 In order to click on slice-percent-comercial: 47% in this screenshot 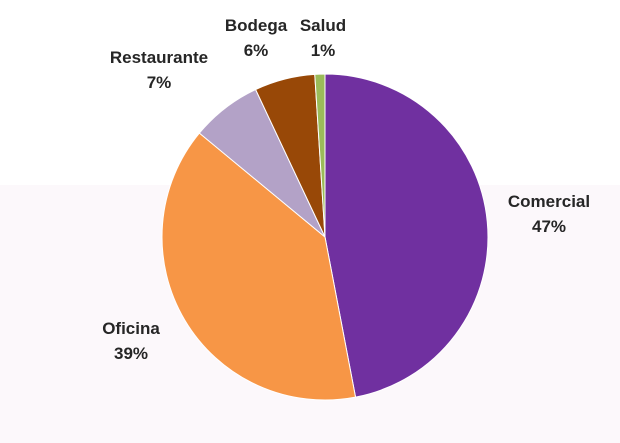, I will do `click(549, 226)`.